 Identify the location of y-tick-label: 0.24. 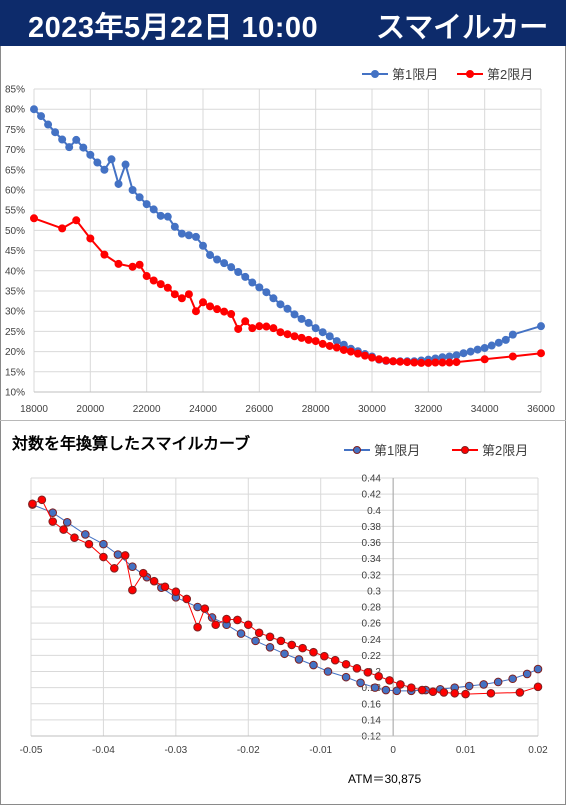
(372, 640).